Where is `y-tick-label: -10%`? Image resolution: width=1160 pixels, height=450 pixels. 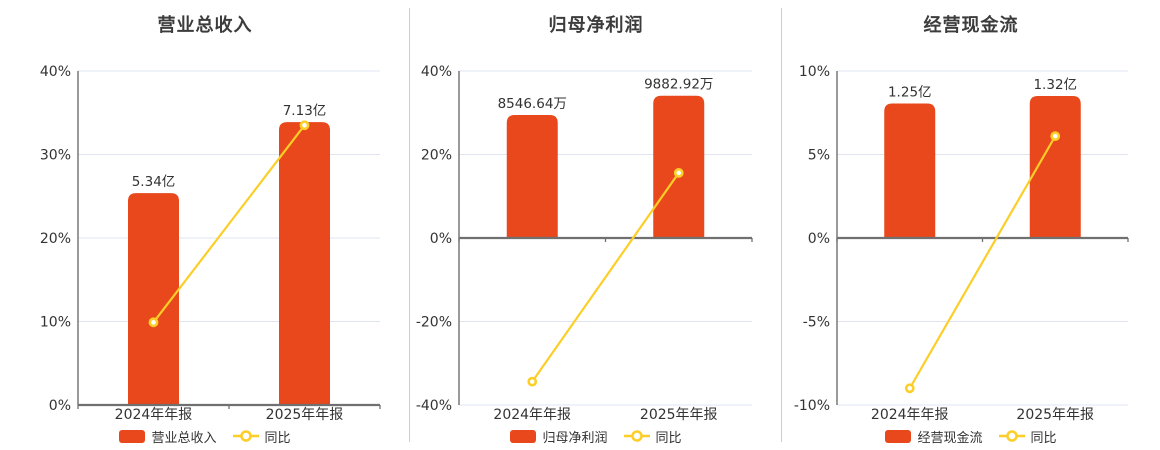 y-tick-label: -10% is located at coordinates (812, 406).